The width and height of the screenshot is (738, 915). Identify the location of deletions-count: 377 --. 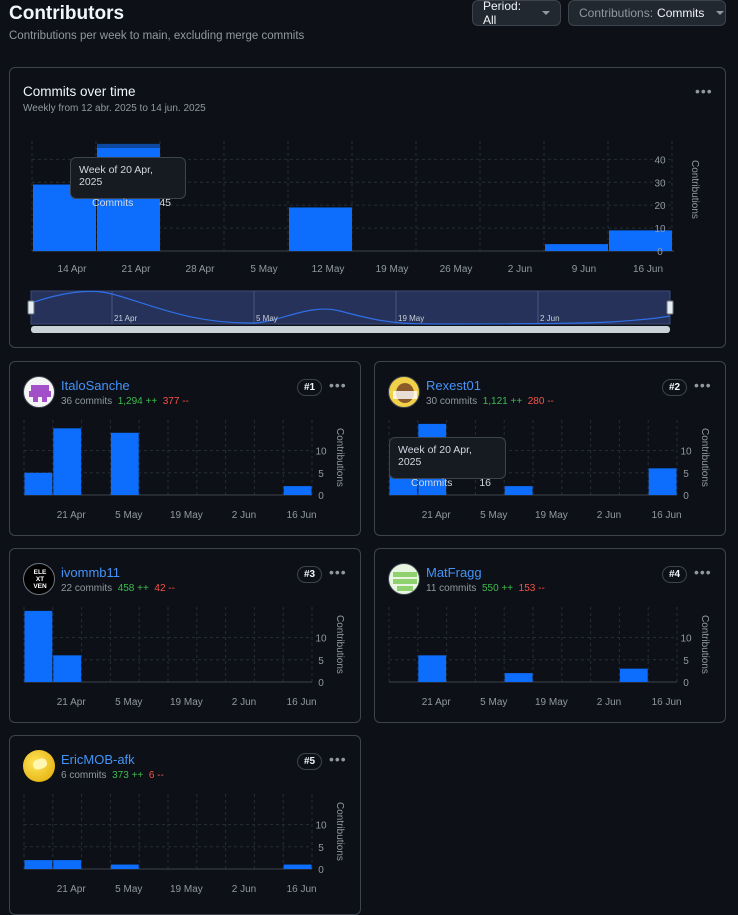
(175, 401).